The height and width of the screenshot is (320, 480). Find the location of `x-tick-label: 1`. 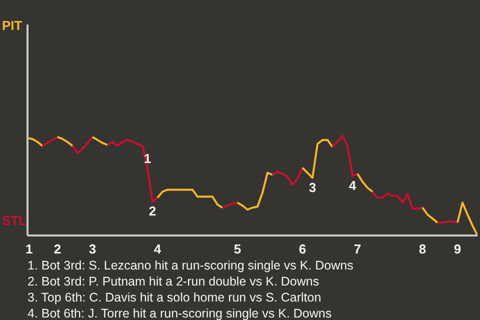

x-tick-label: 1 is located at coordinates (29, 249).